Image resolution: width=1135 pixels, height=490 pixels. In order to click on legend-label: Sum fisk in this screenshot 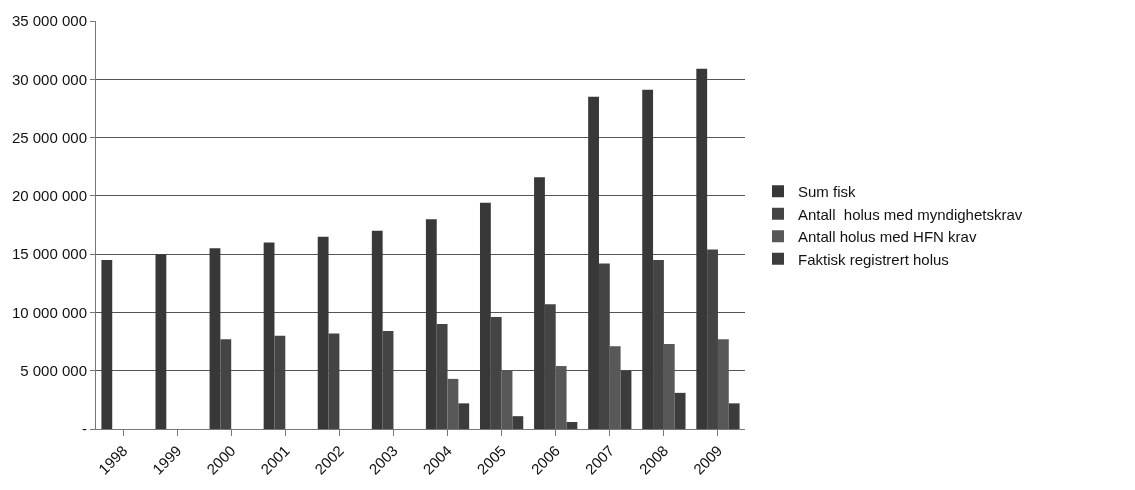, I will do `click(826, 192)`.